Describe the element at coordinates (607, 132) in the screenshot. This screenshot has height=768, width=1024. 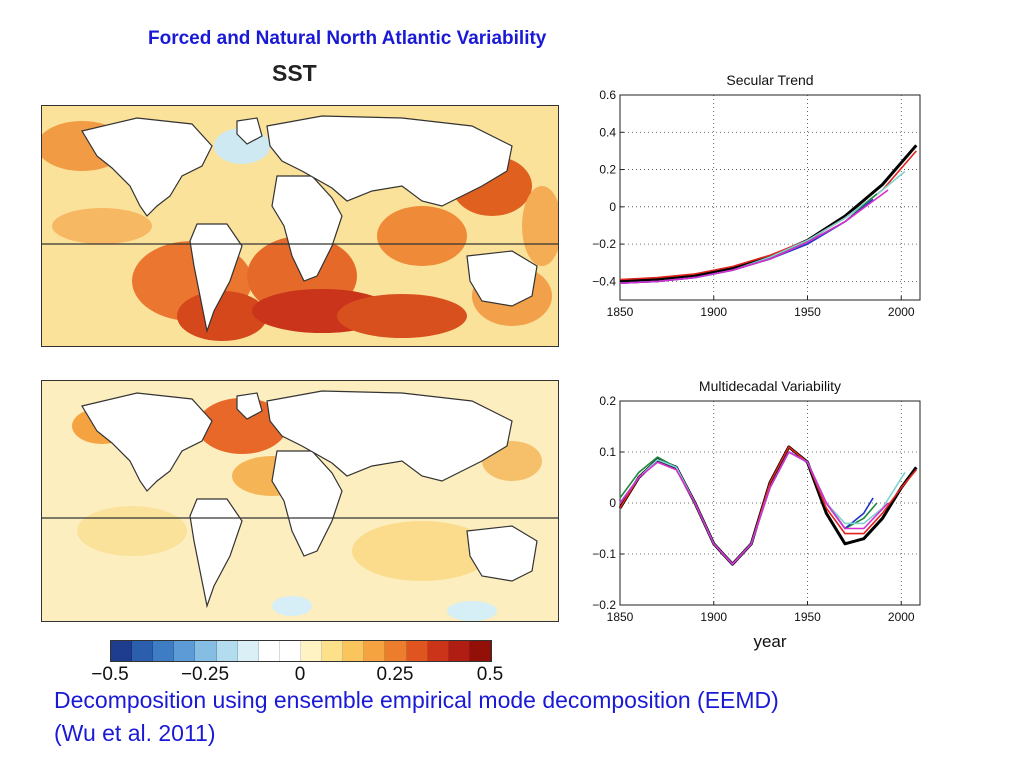
I see `y-tick-label: 0.4` at that location.